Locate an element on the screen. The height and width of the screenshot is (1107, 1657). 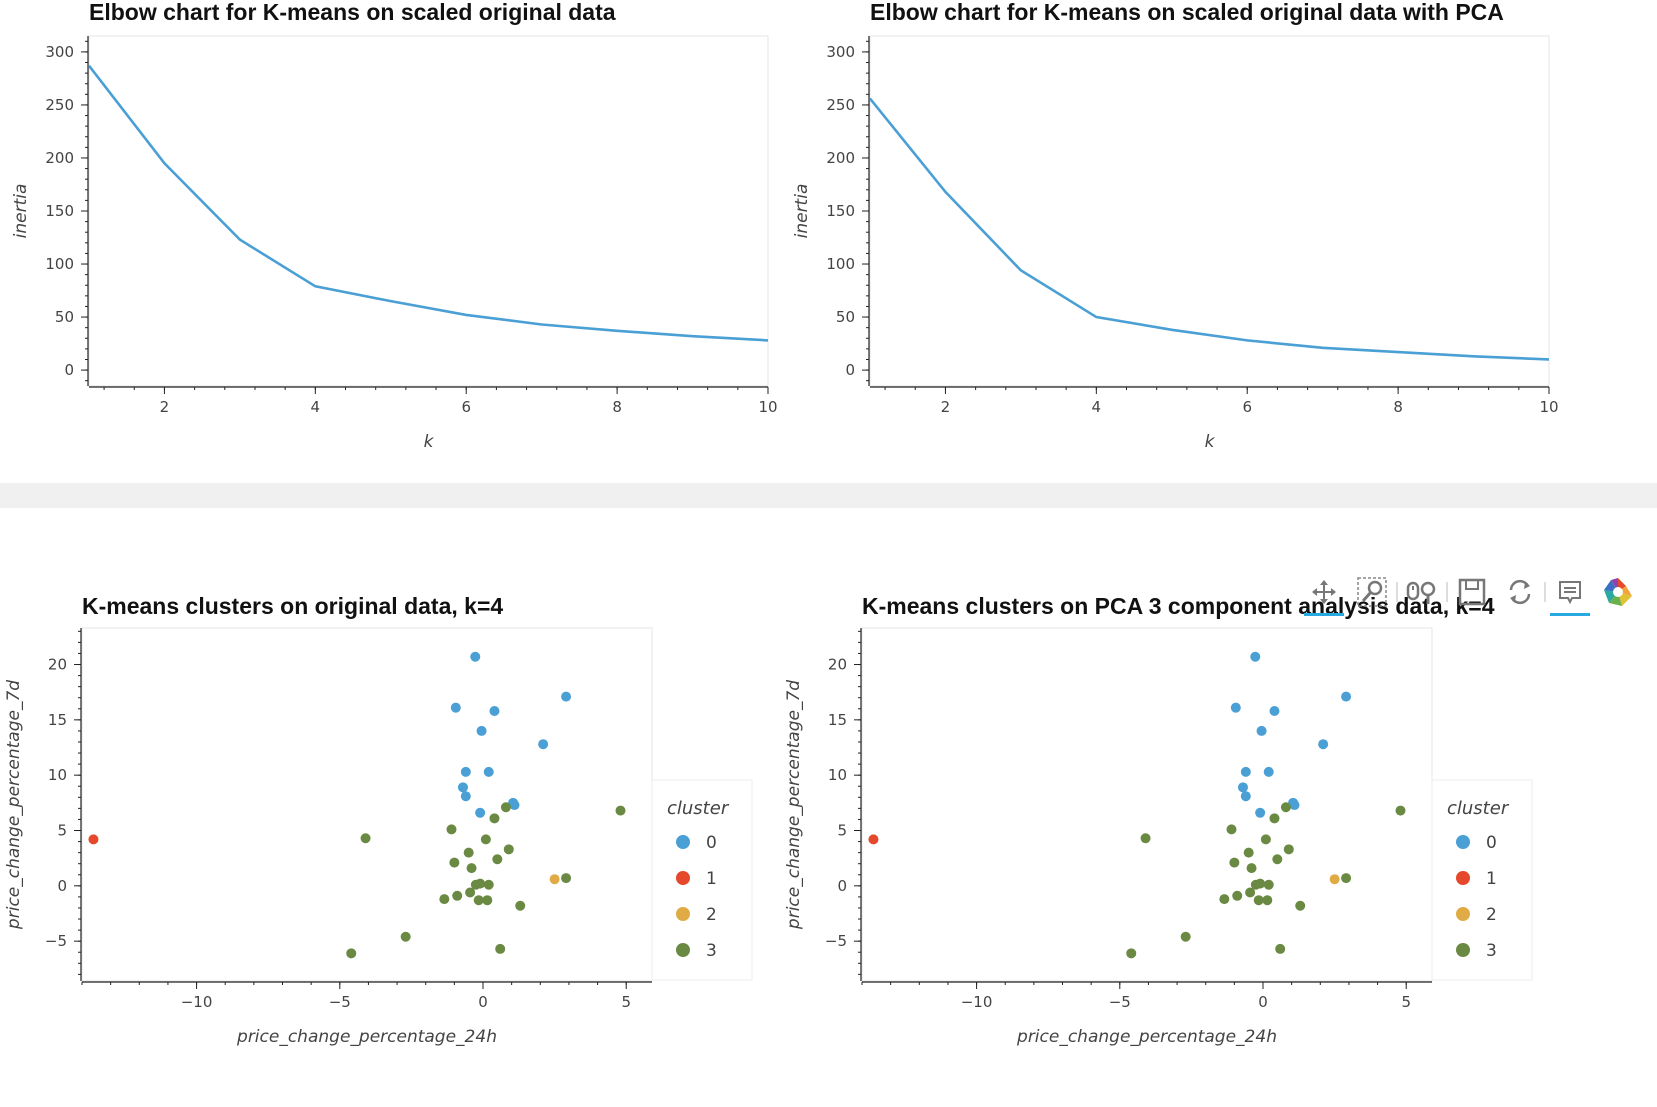
plot-toolbar is located at coordinates (1471, 594).